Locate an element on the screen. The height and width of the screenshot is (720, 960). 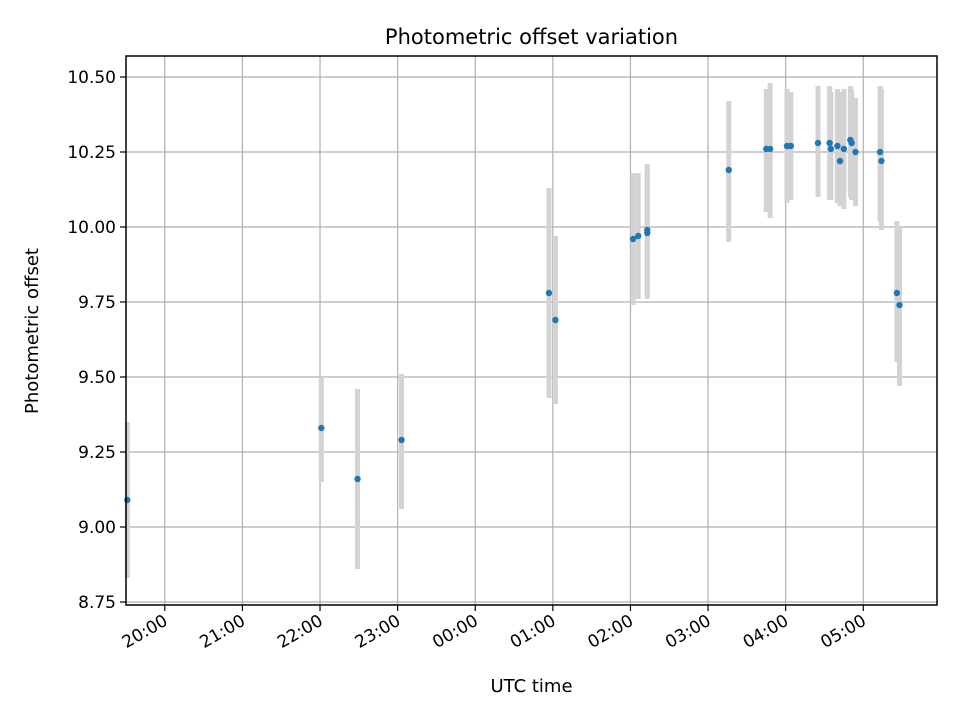
y-tick-label: 9.00 is located at coordinates (97, 528).